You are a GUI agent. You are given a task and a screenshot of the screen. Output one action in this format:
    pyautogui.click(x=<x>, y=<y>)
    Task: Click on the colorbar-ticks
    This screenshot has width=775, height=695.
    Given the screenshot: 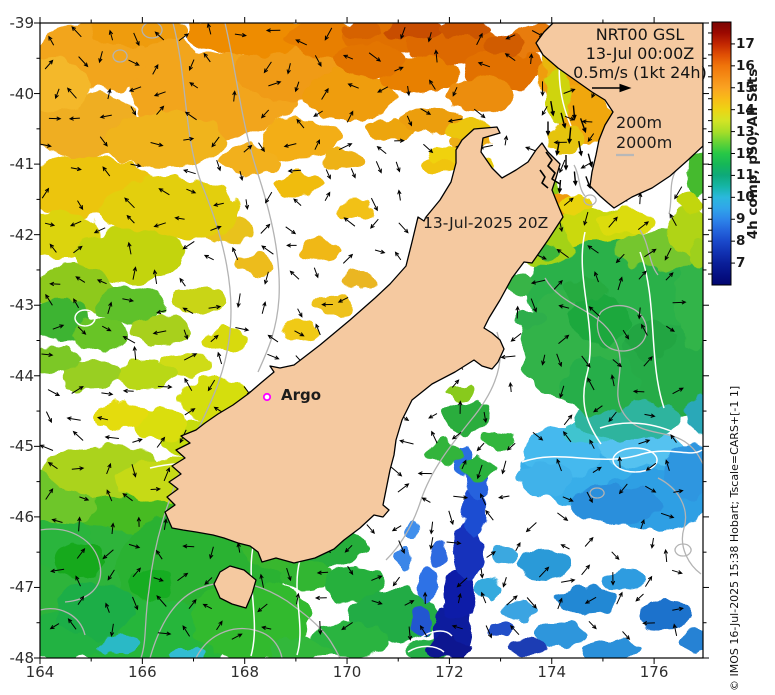 What is the action you would take?
    pyautogui.click(x=721, y=153)
    